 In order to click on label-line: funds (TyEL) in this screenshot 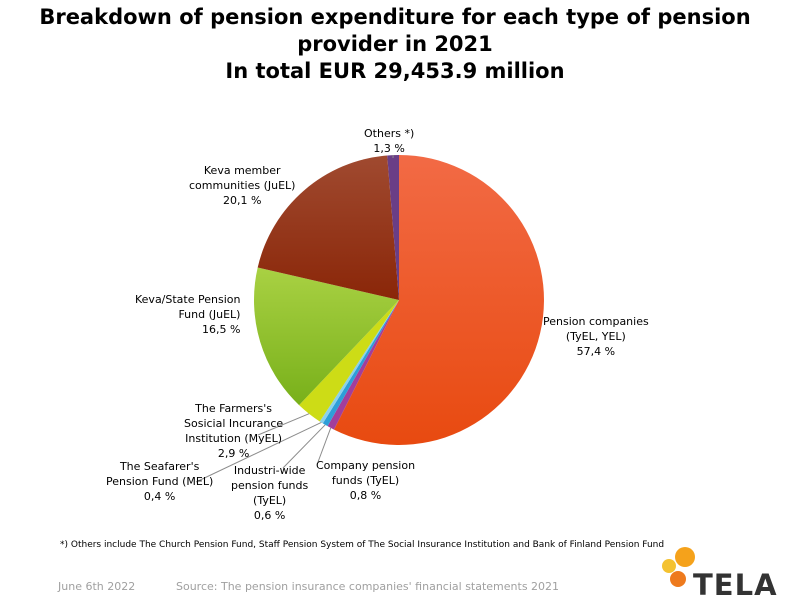, I will do `click(365, 480)`.